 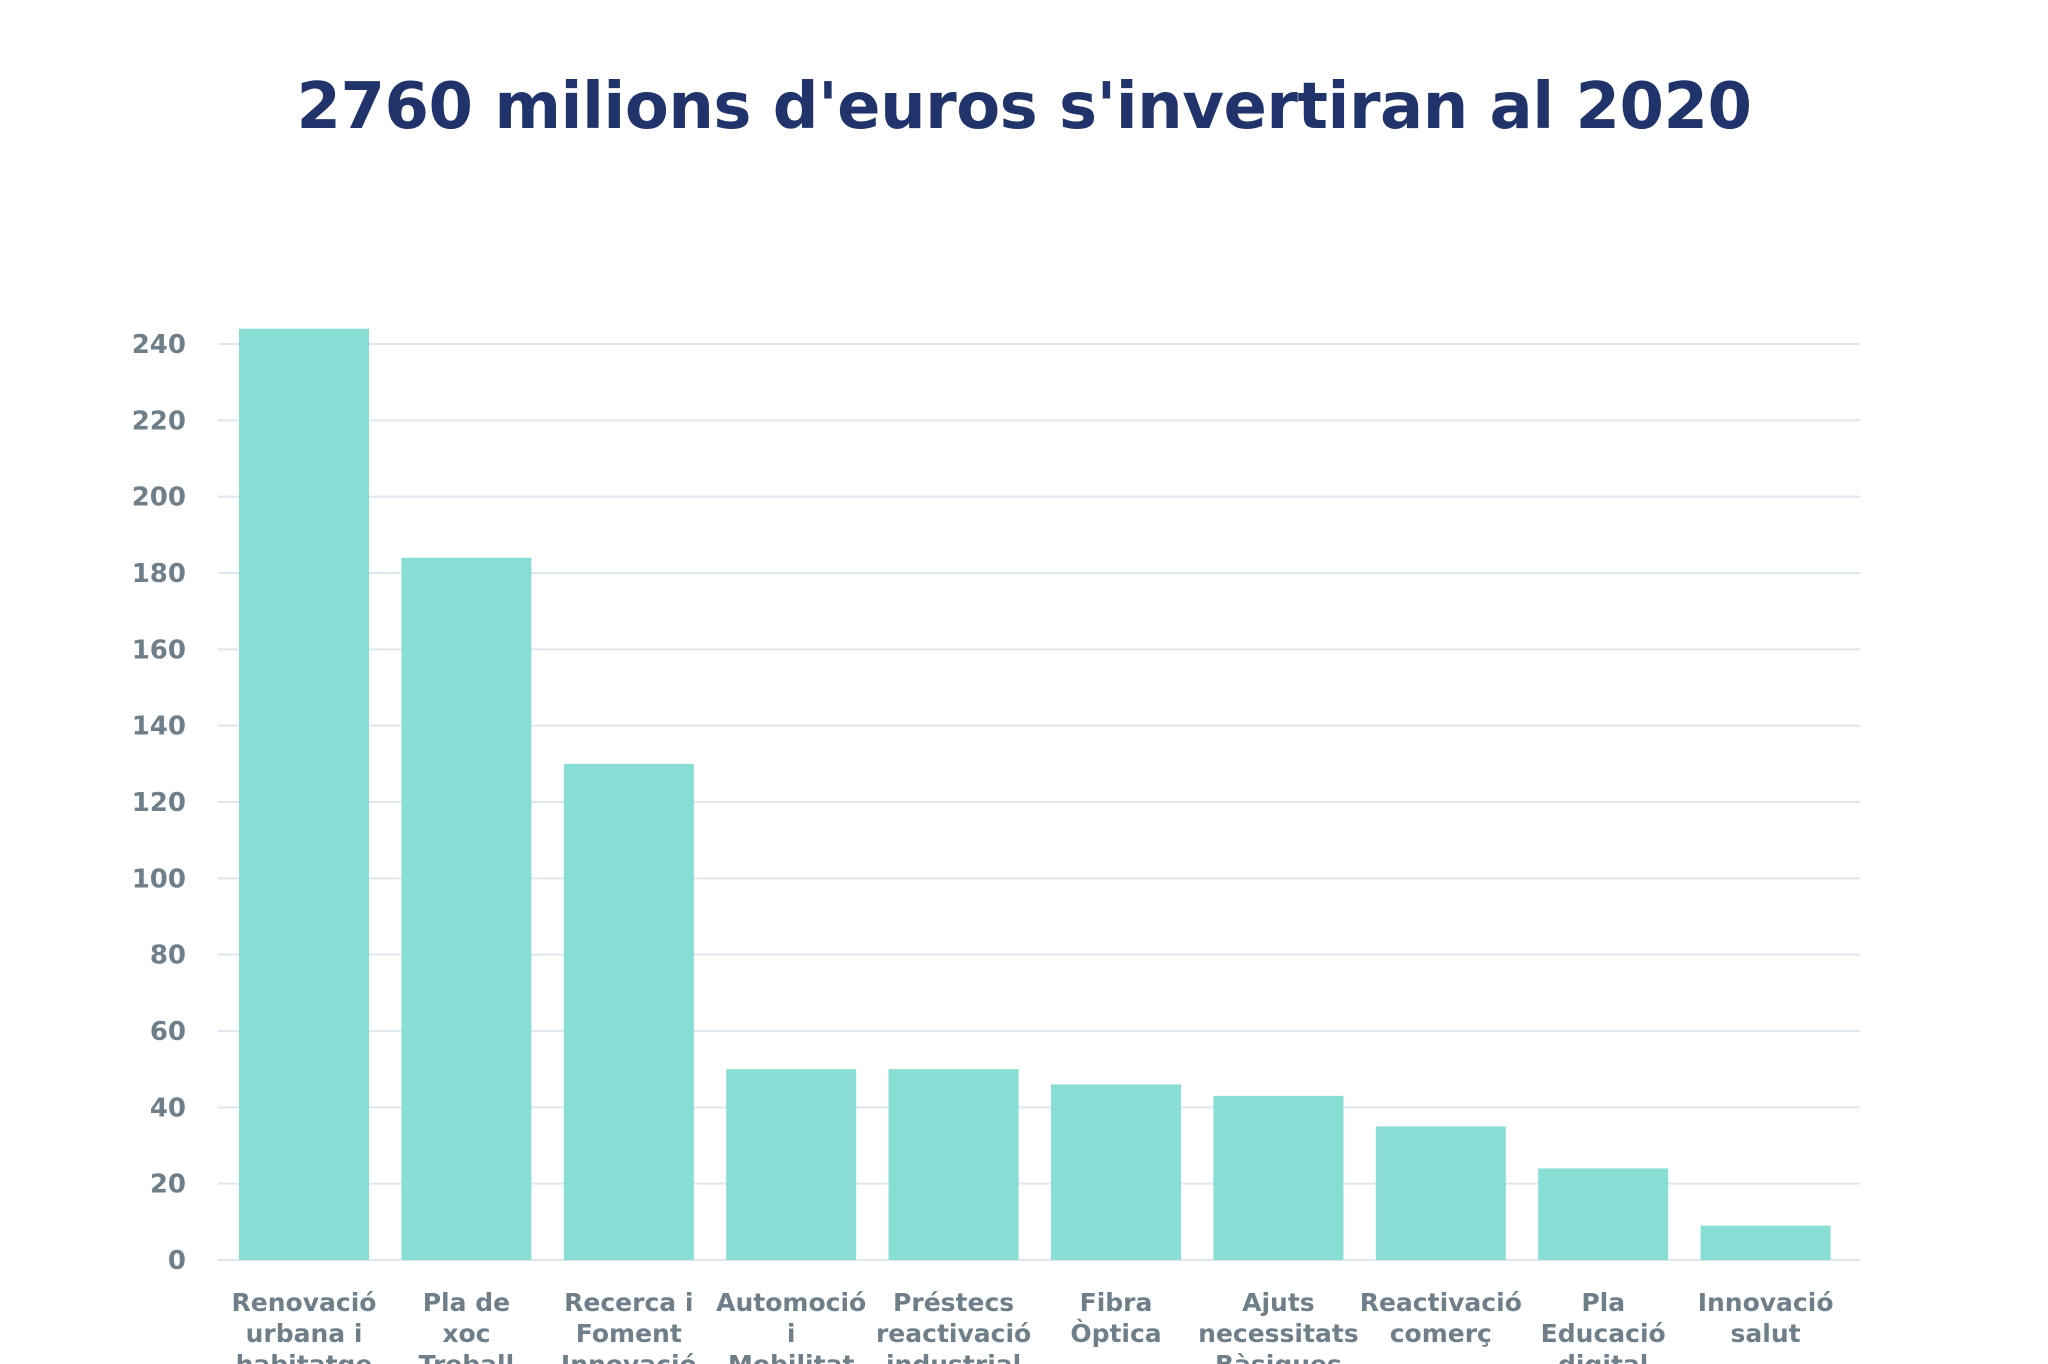 What do you see at coordinates (629, 1333) in the screenshot?
I see `x-tick-label-line: Foment` at bounding box center [629, 1333].